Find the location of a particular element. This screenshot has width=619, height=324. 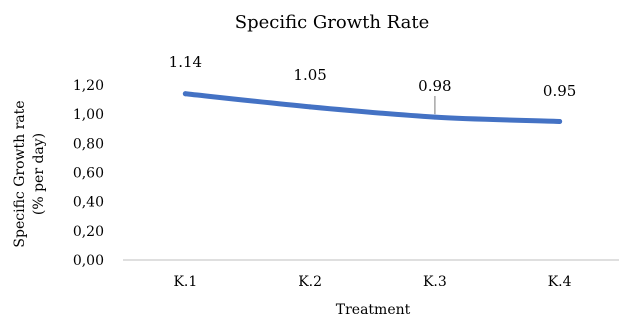

y-tick-label: 0,20 is located at coordinates (88, 232).